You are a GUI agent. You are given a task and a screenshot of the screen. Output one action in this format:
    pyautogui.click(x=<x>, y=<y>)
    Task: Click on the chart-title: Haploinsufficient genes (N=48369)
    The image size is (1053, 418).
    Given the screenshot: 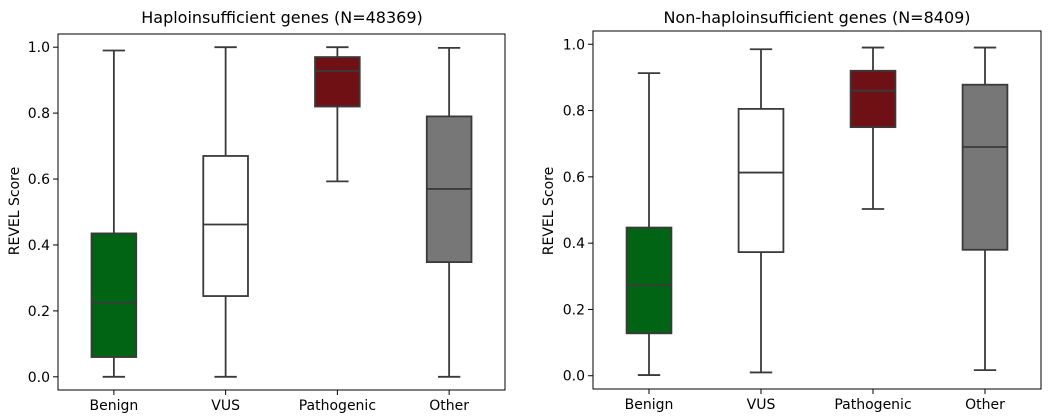 What is the action you would take?
    pyautogui.click(x=282, y=17)
    